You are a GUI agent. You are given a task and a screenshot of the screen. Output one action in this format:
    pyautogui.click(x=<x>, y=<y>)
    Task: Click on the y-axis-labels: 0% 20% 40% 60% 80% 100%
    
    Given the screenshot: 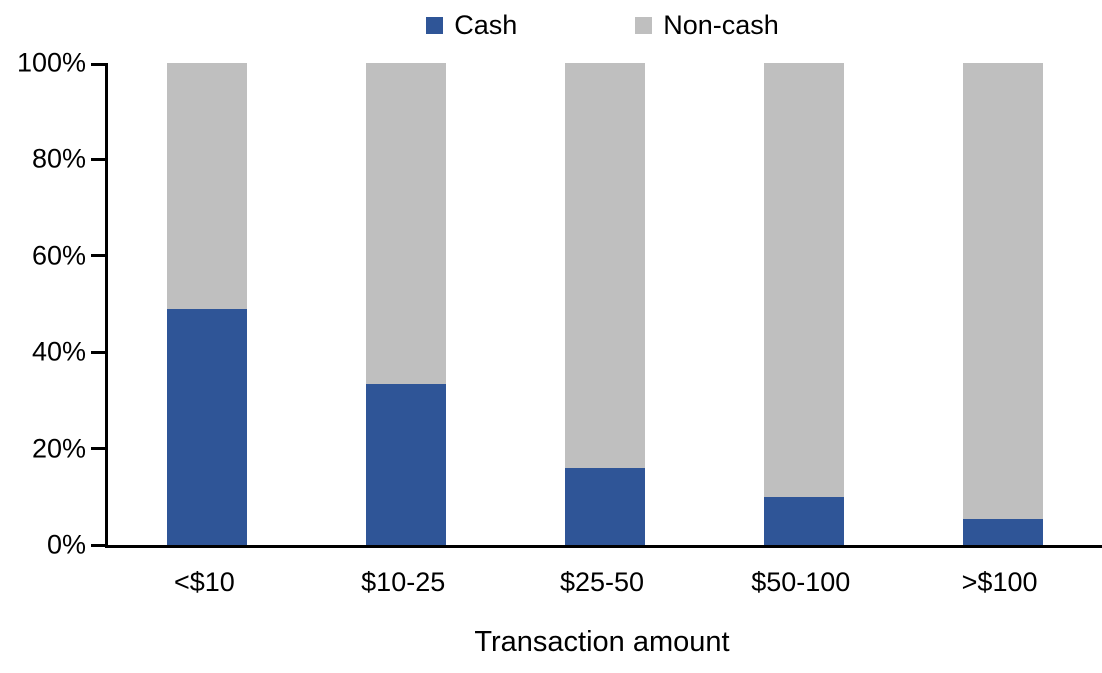 What is the action you would take?
    pyautogui.click(x=43, y=303)
    